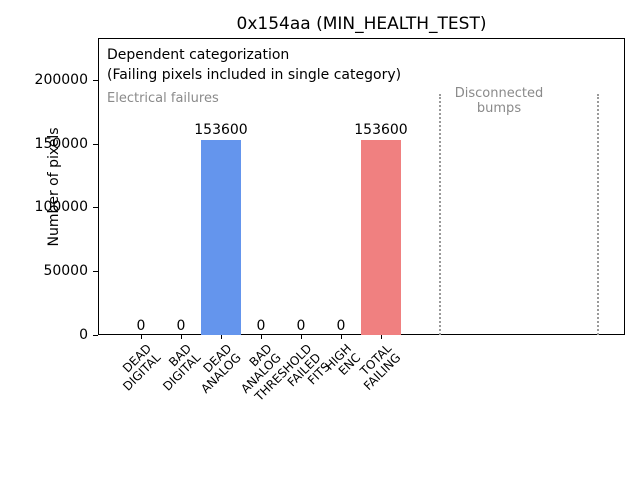 The height and width of the screenshot is (480, 640). What do you see at coordinates (61, 144) in the screenshot?
I see `y-tick-label: 150000` at bounding box center [61, 144].